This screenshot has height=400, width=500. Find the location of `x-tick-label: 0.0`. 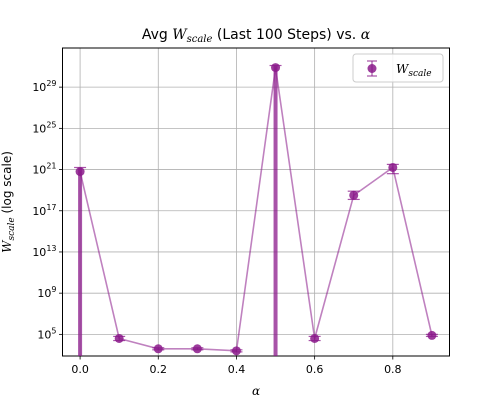

x-tick-label: 0.0 is located at coordinates (80, 369).